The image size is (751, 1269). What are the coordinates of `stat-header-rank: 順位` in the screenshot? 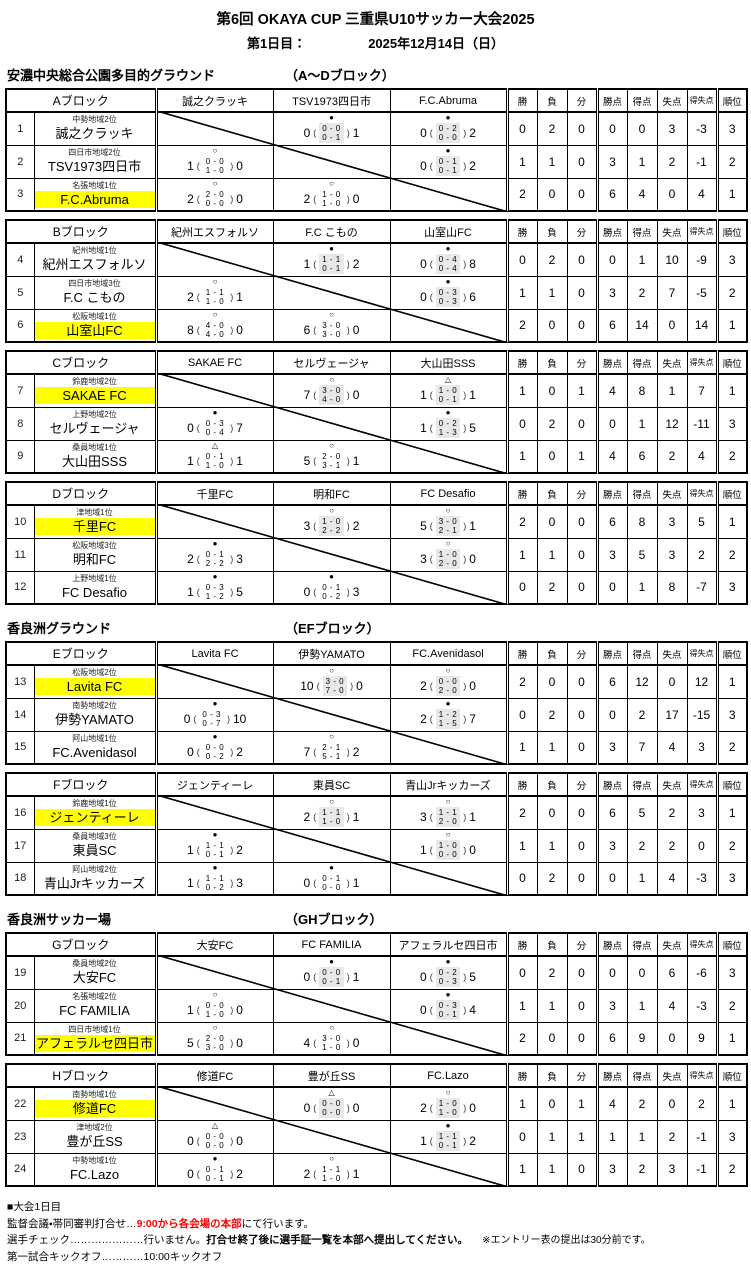 It's located at (731, 231).